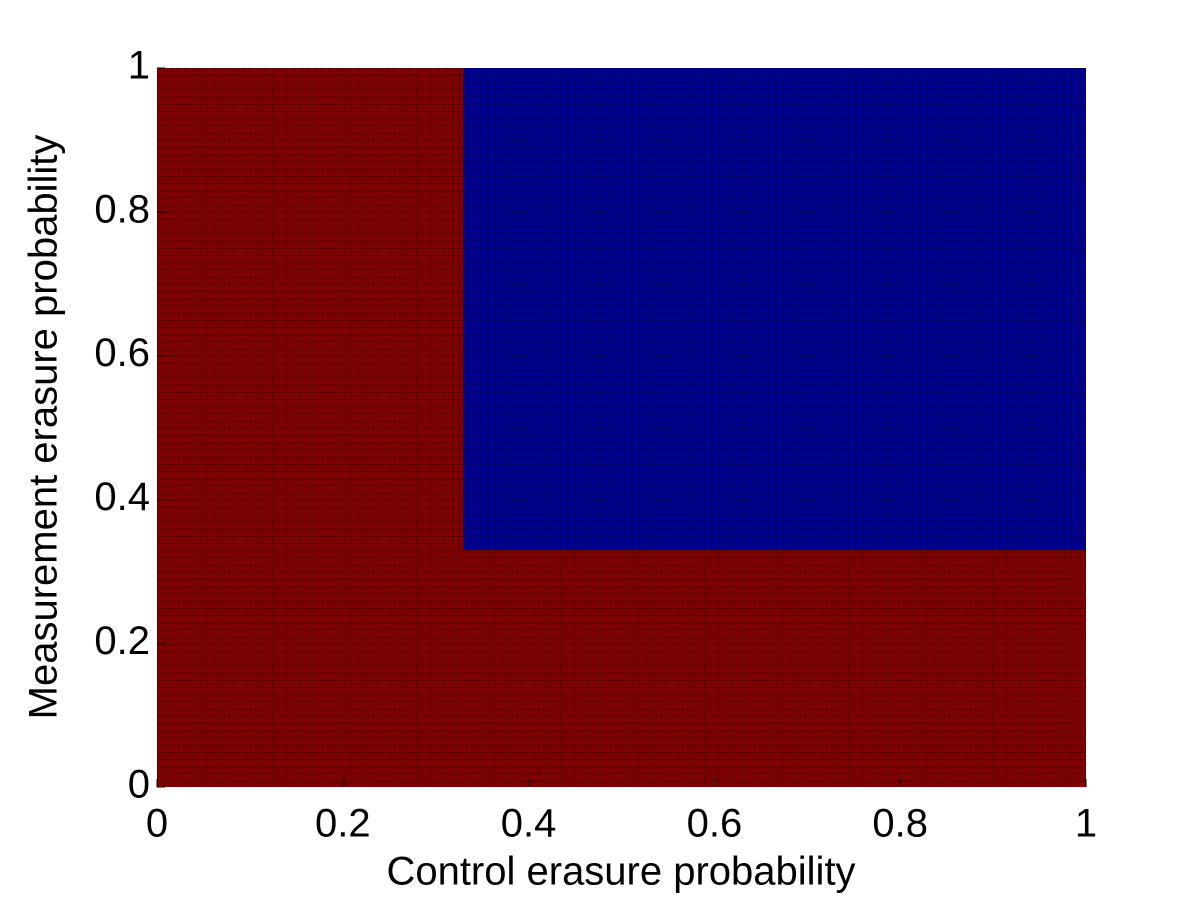  What do you see at coordinates (900, 824) in the screenshot?
I see `x-tick-label: 0.8` at bounding box center [900, 824].